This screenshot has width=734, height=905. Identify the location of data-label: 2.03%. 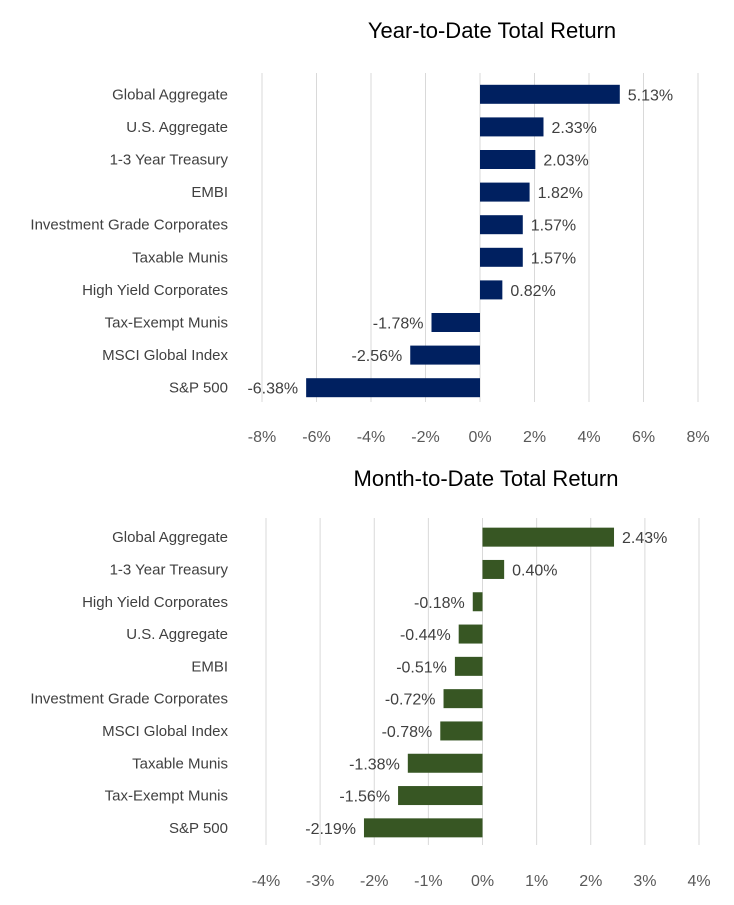
(565, 161).